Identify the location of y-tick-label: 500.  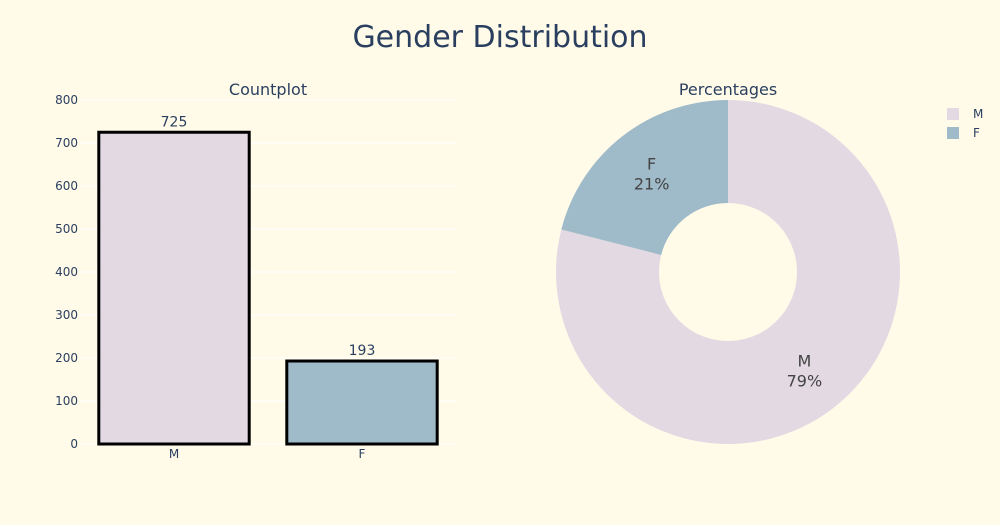
(66, 229).